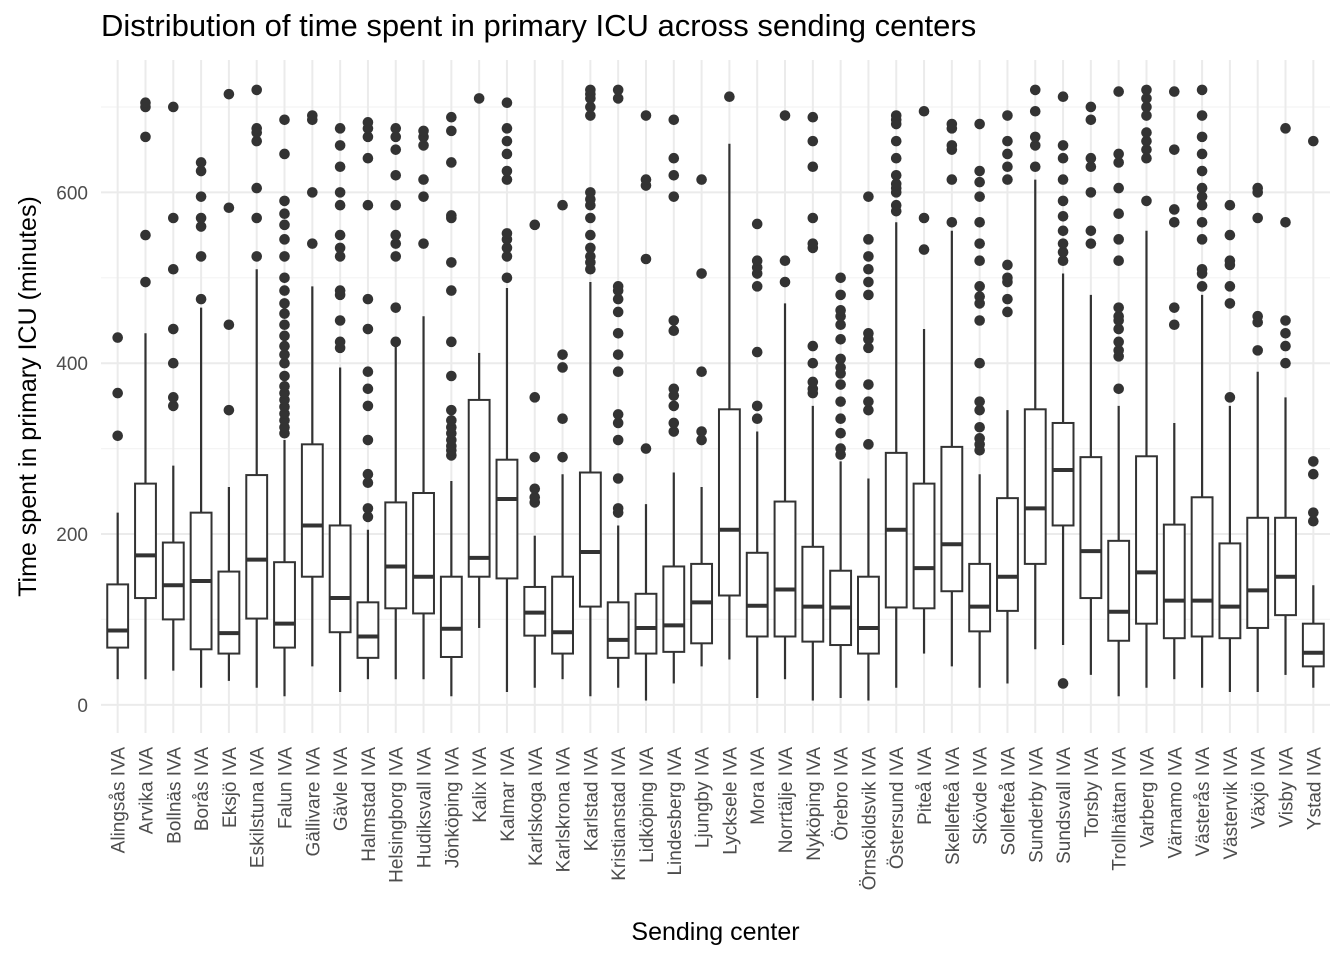 The width and height of the screenshot is (1344, 960). What do you see at coordinates (925, 786) in the screenshot?
I see `x-category-label: Piteå IVA` at bounding box center [925, 786].